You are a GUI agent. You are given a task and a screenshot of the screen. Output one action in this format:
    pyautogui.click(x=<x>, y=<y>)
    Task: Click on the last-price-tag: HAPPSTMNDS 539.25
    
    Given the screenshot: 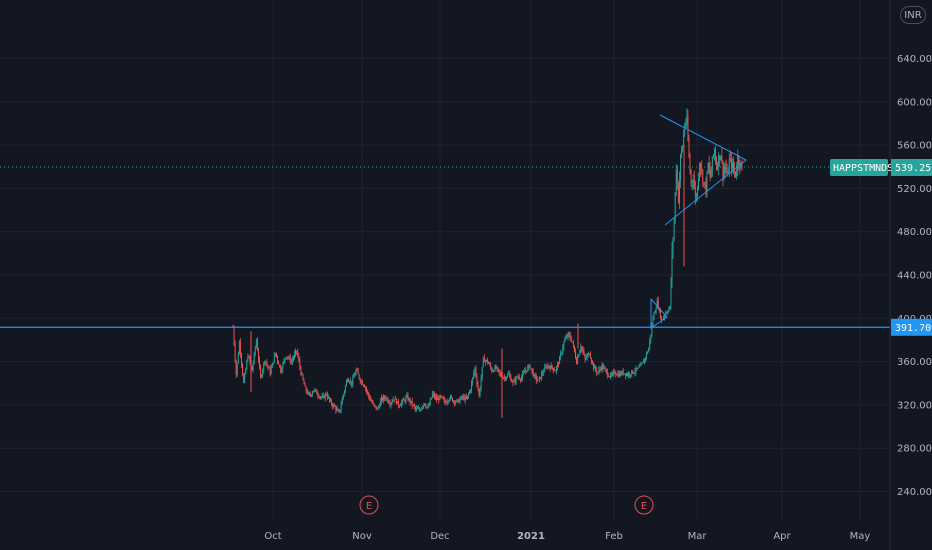 What is the action you would take?
    pyautogui.click(x=881, y=167)
    